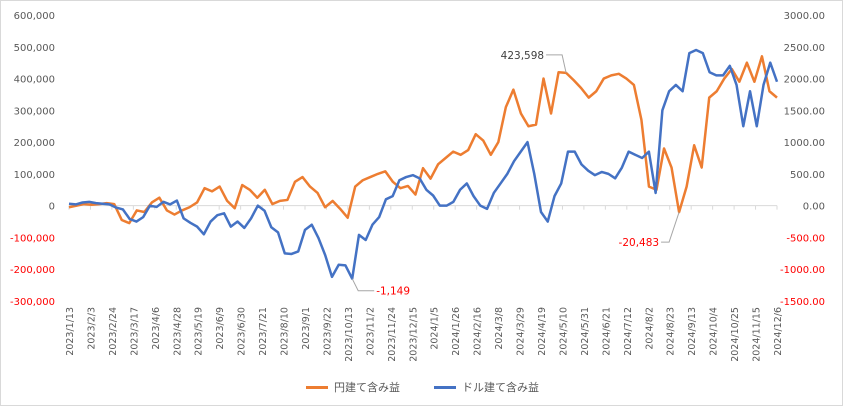 The height and width of the screenshot is (411, 843). What do you see at coordinates (692, 331) in the screenshot?
I see `x-tick-label: 2024/9/13` at bounding box center [692, 331].